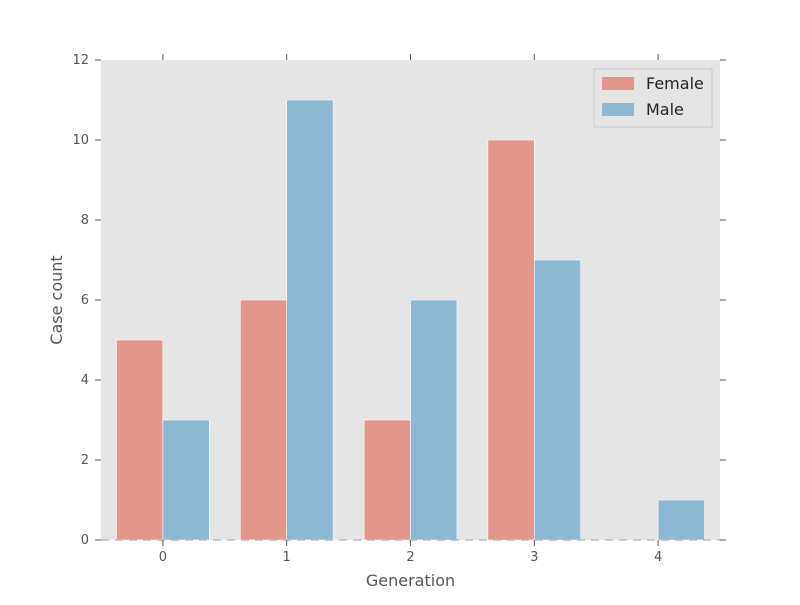 The width and height of the screenshot is (800, 605). Describe the element at coordinates (618, 83) in the screenshot. I see `legend-swatch-female` at that location.